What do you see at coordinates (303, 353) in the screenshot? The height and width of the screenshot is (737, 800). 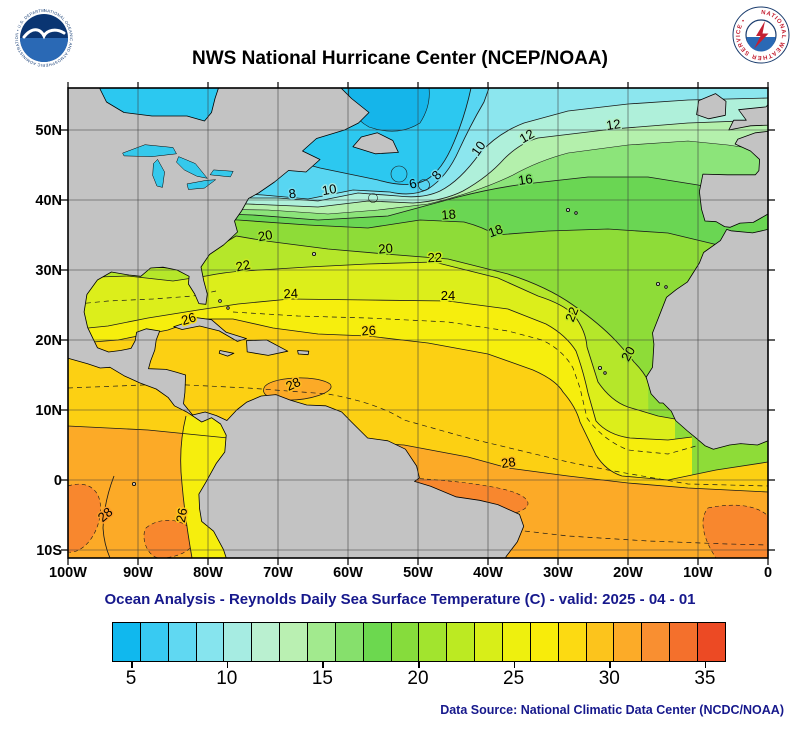 I see `landmass-puerto-rico` at bounding box center [303, 353].